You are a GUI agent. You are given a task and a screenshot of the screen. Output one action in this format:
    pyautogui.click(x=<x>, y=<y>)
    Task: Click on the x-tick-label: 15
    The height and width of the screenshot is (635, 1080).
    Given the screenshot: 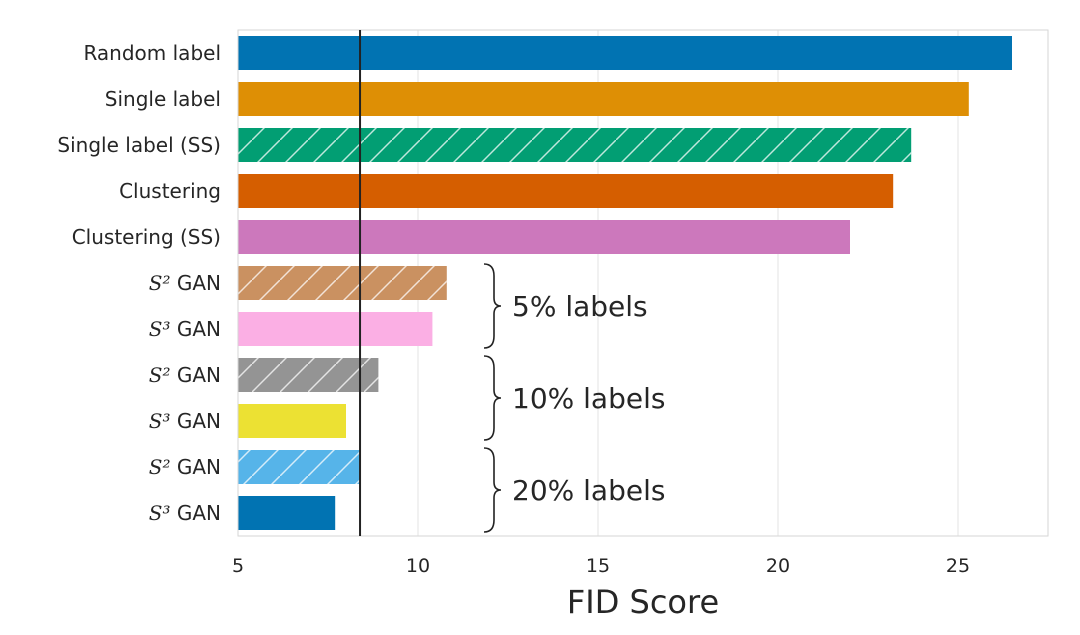 What is the action you would take?
    pyautogui.click(x=598, y=566)
    